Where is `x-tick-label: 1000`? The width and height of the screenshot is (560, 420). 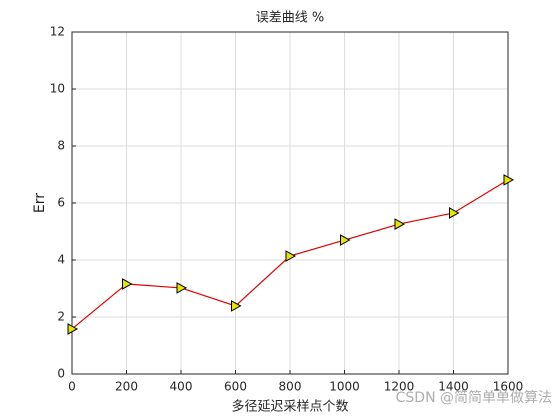
x-tick-label: 1000 is located at coordinates (344, 387).